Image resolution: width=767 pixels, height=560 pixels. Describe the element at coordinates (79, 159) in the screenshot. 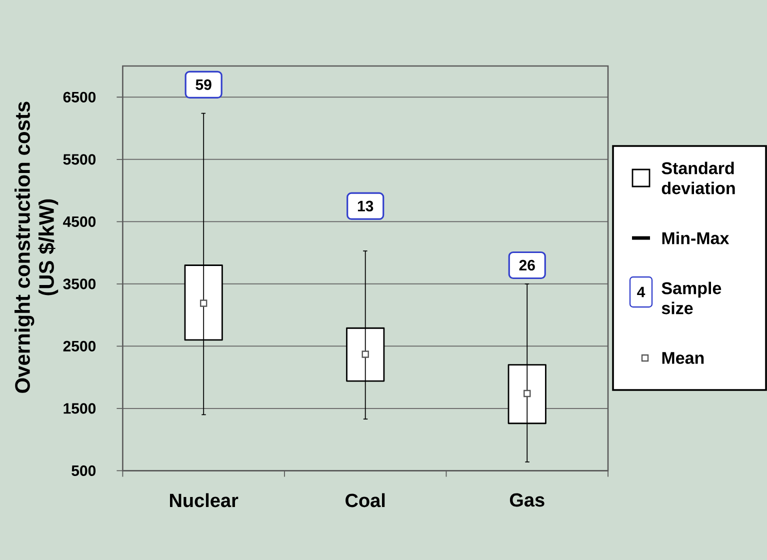

I see `y-tick-label: 5500` at that location.